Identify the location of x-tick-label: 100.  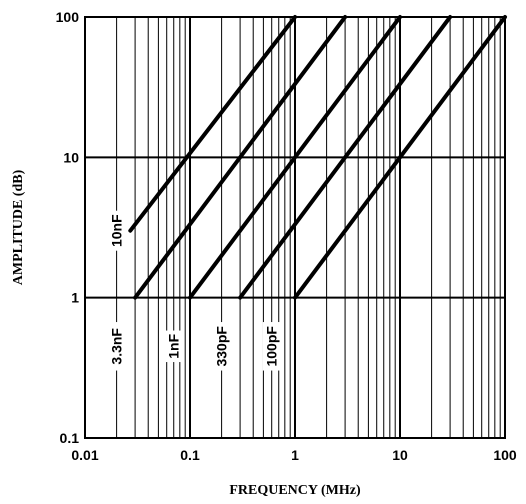
(505, 455).